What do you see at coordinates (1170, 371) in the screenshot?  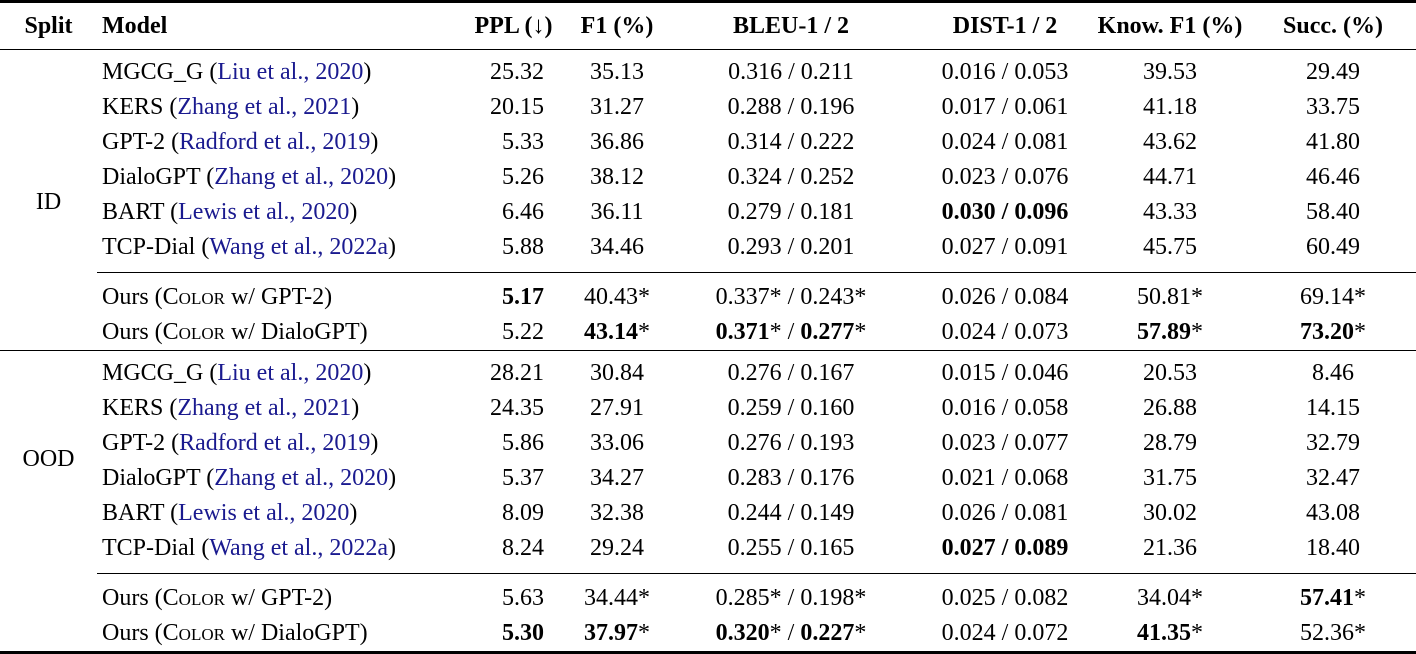 I see `metric-cell-know-f1: 20.53` at bounding box center [1170, 371].